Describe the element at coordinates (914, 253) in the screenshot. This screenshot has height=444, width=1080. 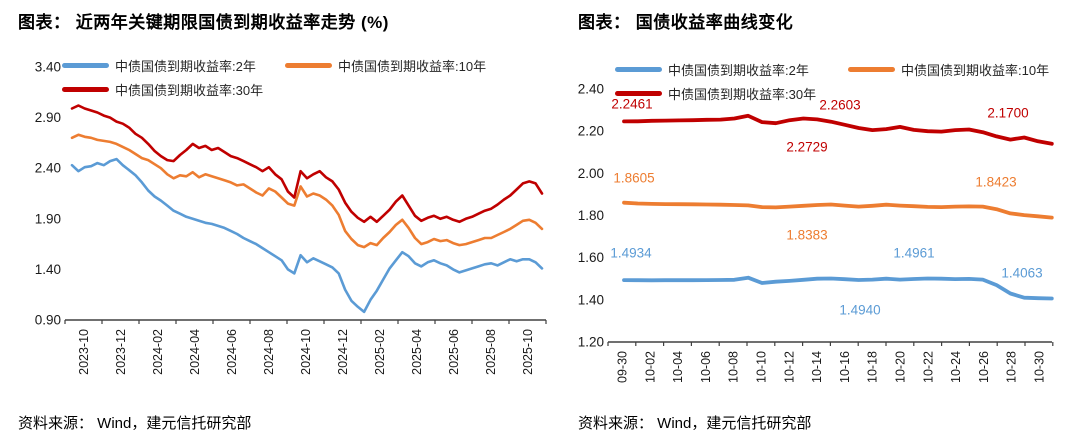
I see `data-label-2y-high: 1.4961` at that location.